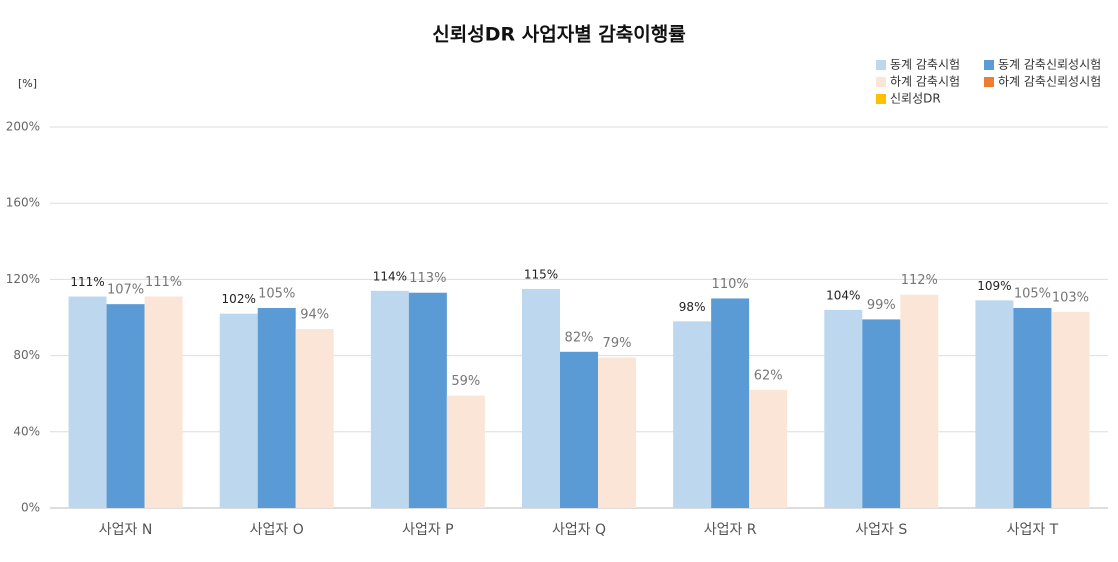 The width and height of the screenshot is (1118, 562). What do you see at coordinates (277, 530) in the screenshot?
I see `x-tick-label: 사업자 O` at bounding box center [277, 530].